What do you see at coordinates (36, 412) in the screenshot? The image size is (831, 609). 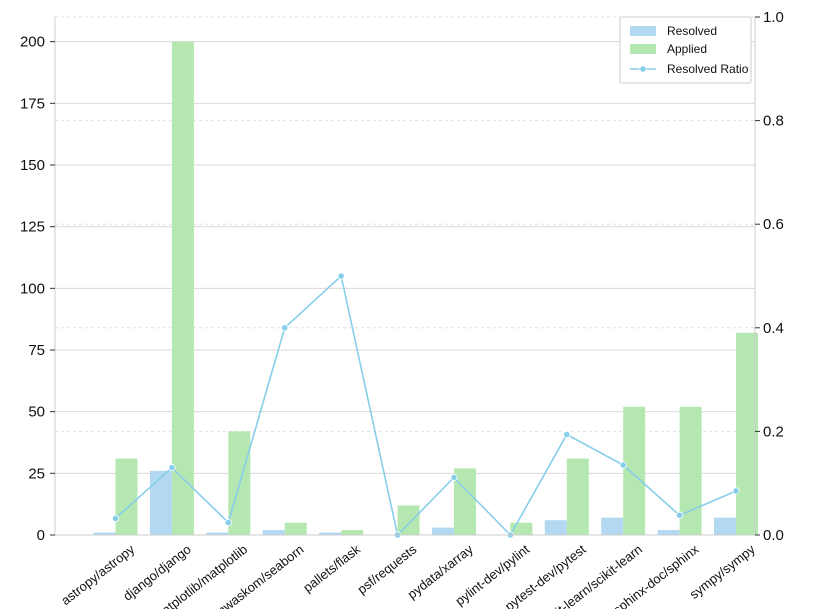 I see `left-tick-label: 50` at bounding box center [36, 412].